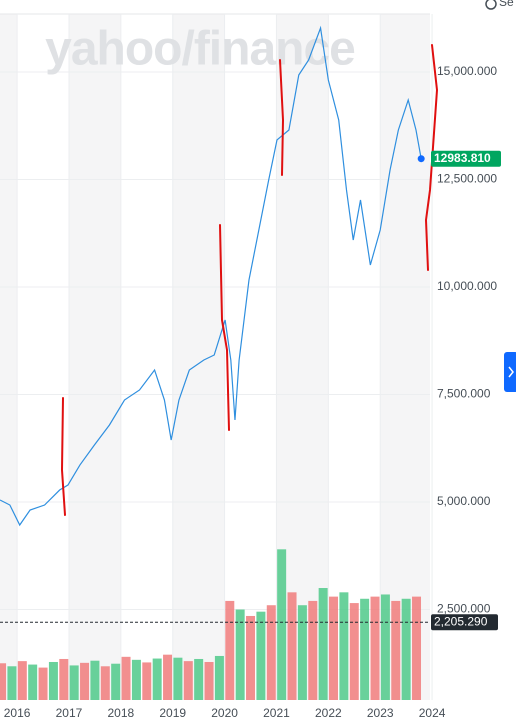  I want to click on y-tick-label: 7,500.000, so click(464, 394).